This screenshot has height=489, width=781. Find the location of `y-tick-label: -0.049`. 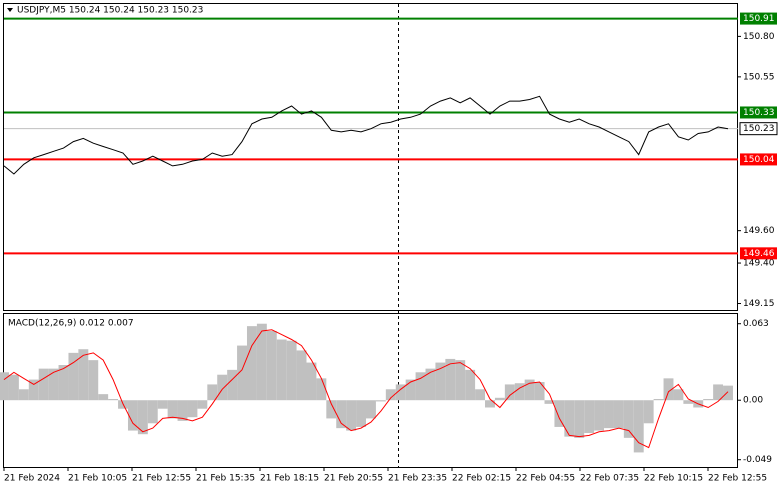

y-tick-label: -0.049 is located at coordinates (757, 460).